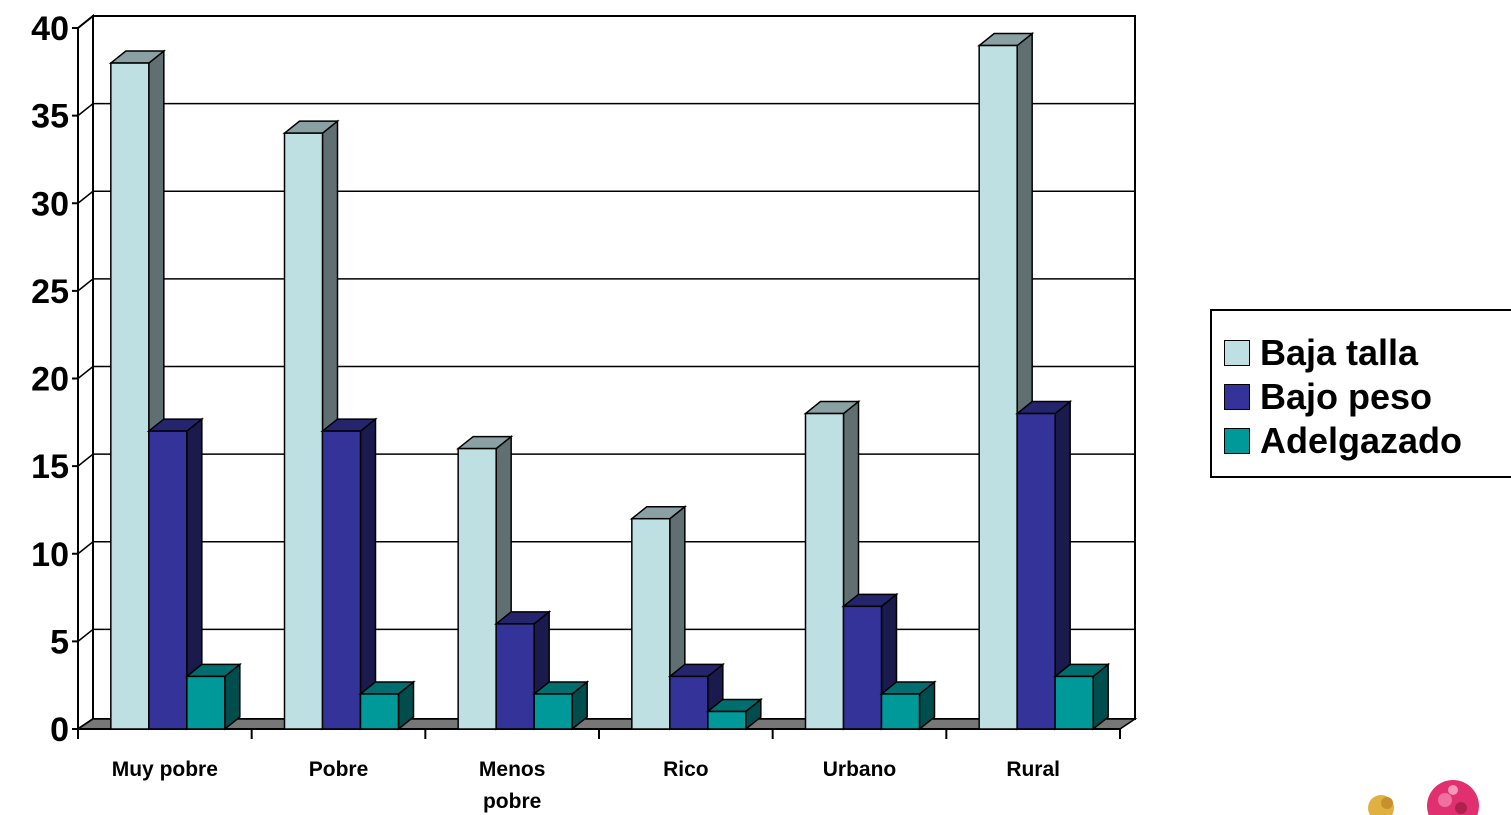  What do you see at coordinates (1423, 797) in the screenshot?
I see `decorative-flower-image` at bounding box center [1423, 797].